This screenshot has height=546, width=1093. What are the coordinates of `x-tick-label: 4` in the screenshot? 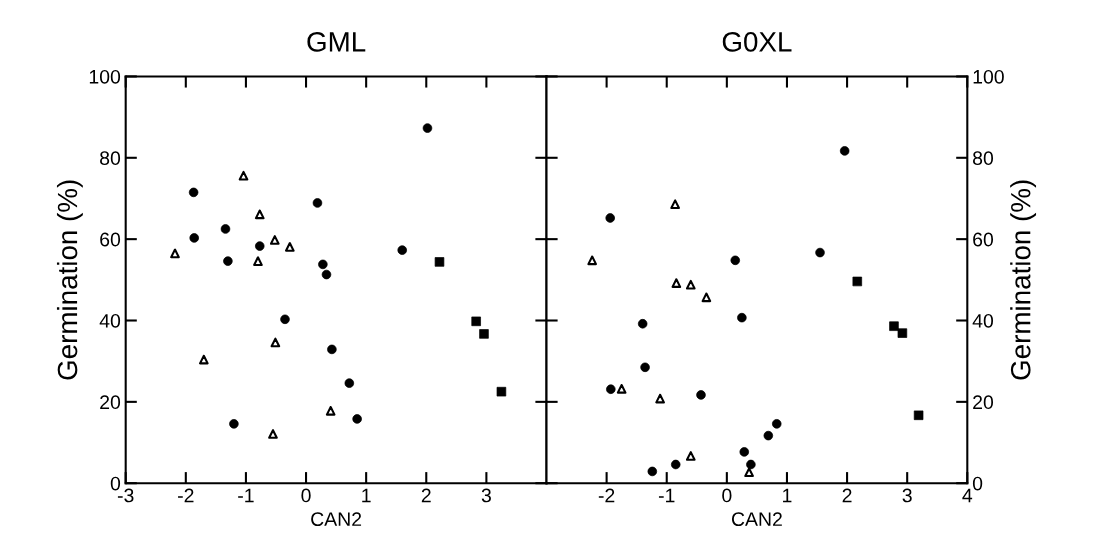 It's located at (967, 495).